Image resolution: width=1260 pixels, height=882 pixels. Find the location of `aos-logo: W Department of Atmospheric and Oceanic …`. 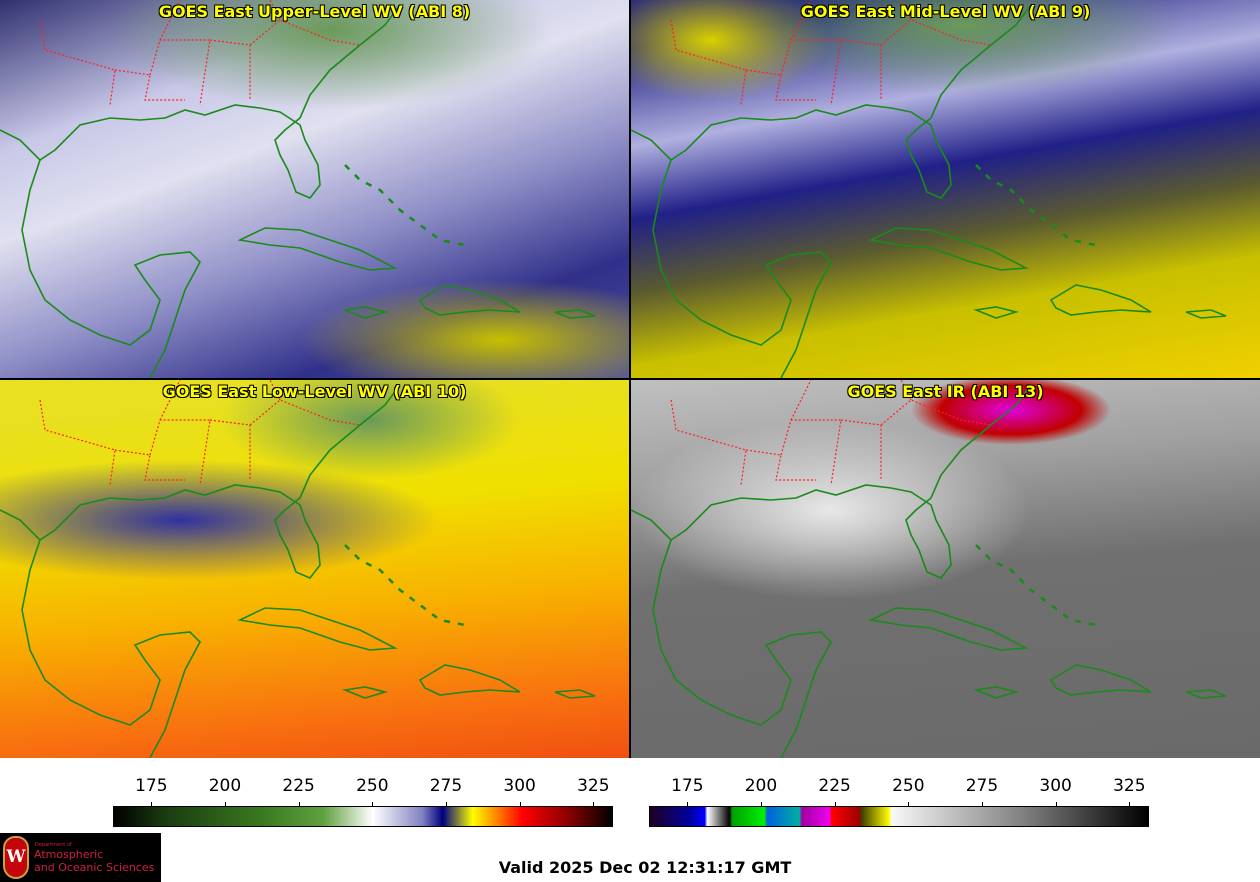

aos-logo: W Department of Atmospheric and Oceanic … is located at coordinates (80, 857).